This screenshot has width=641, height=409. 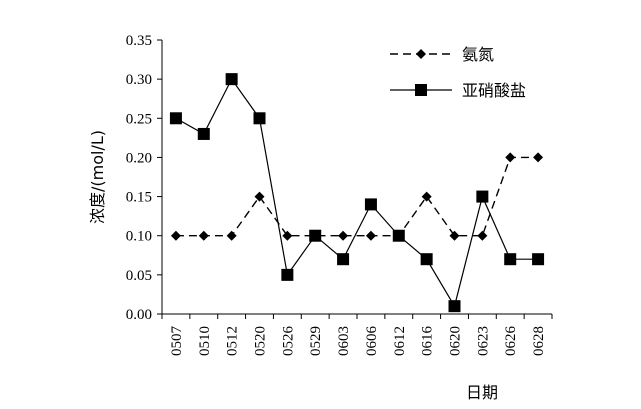 What do you see at coordinates (288, 341) in the screenshot?
I see `x-tick-label: 0526` at bounding box center [288, 341].